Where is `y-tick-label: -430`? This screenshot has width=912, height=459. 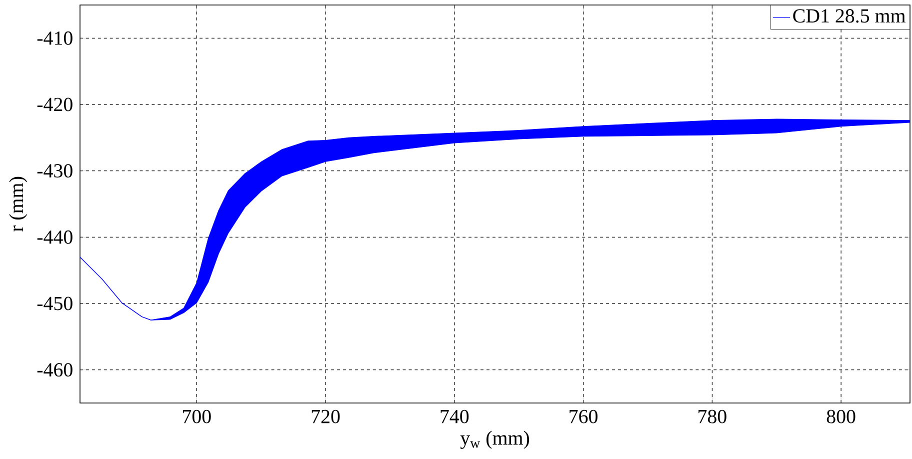 y-tick-label: -430 is located at coordinates (54, 171).